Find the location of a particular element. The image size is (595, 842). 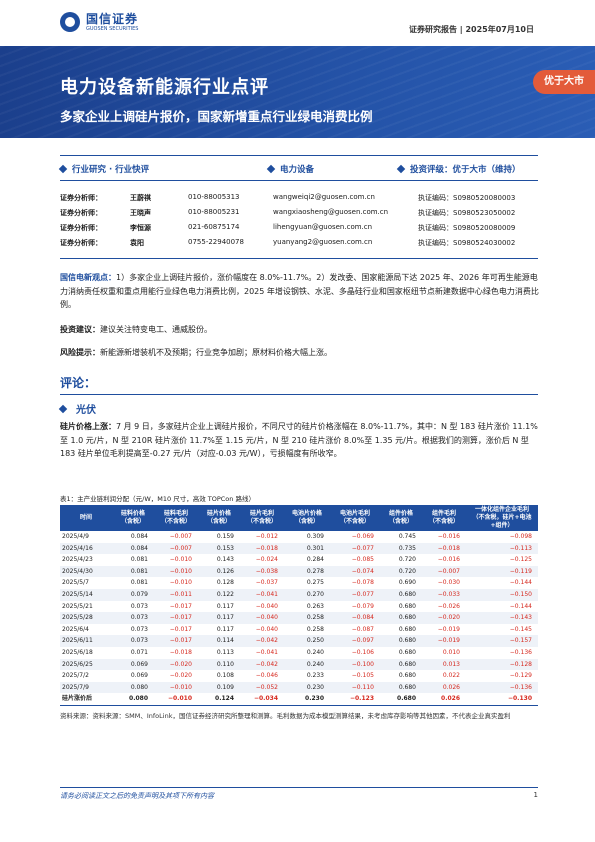

table-header-cell: 一体化组件企业毛利 （不含税，硅片+电池+组件） is located at coordinates (502, 518).